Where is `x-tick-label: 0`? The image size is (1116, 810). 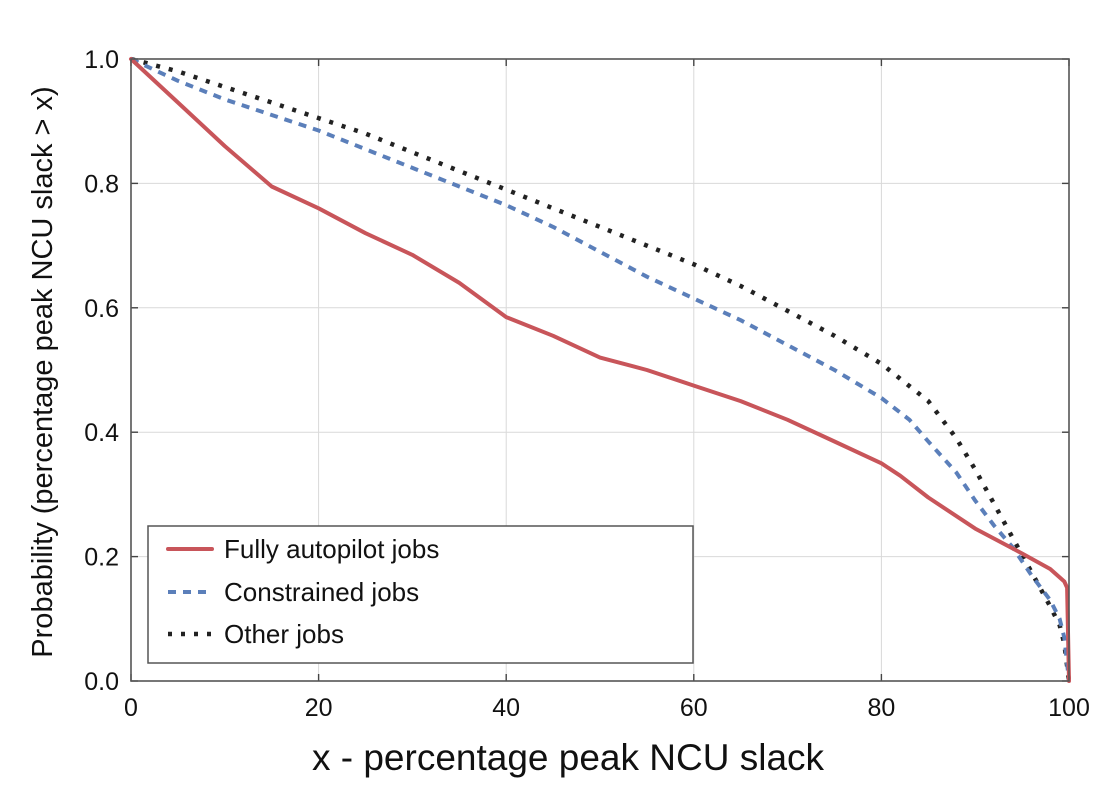
x-tick-label: 0 is located at coordinates (131, 708).